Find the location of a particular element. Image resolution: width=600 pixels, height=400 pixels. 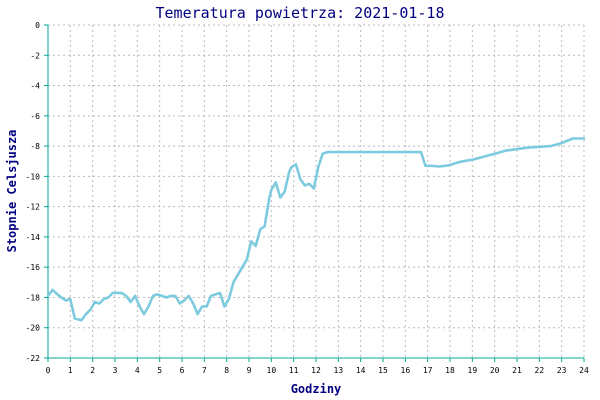

x-tick-label-13: 13 is located at coordinates (339, 370).